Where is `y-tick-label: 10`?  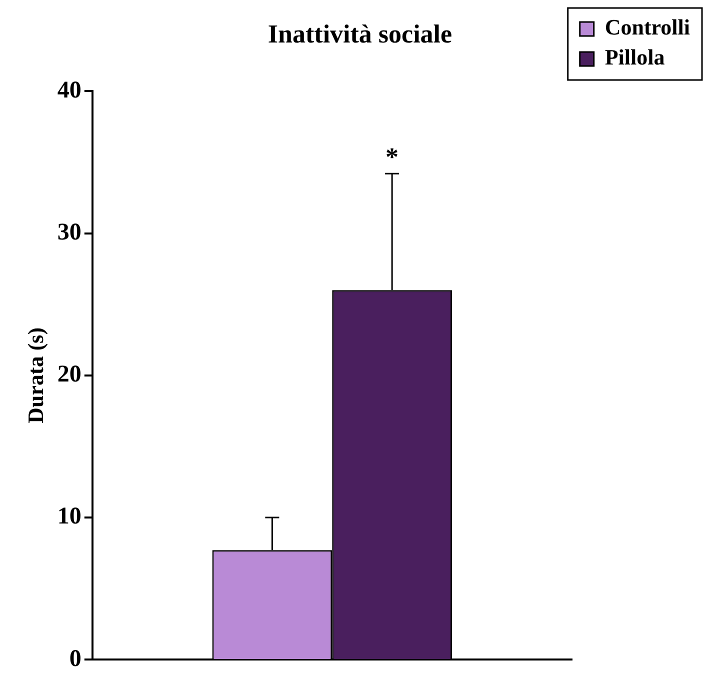
y-tick-label: 10 is located at coordinates (69, 517).